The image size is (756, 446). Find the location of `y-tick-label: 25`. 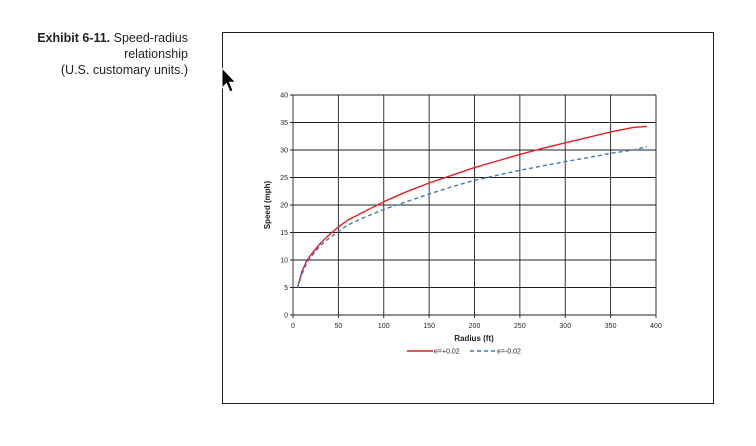

y-tick-label: 25 is located at coordinates (284, 178).